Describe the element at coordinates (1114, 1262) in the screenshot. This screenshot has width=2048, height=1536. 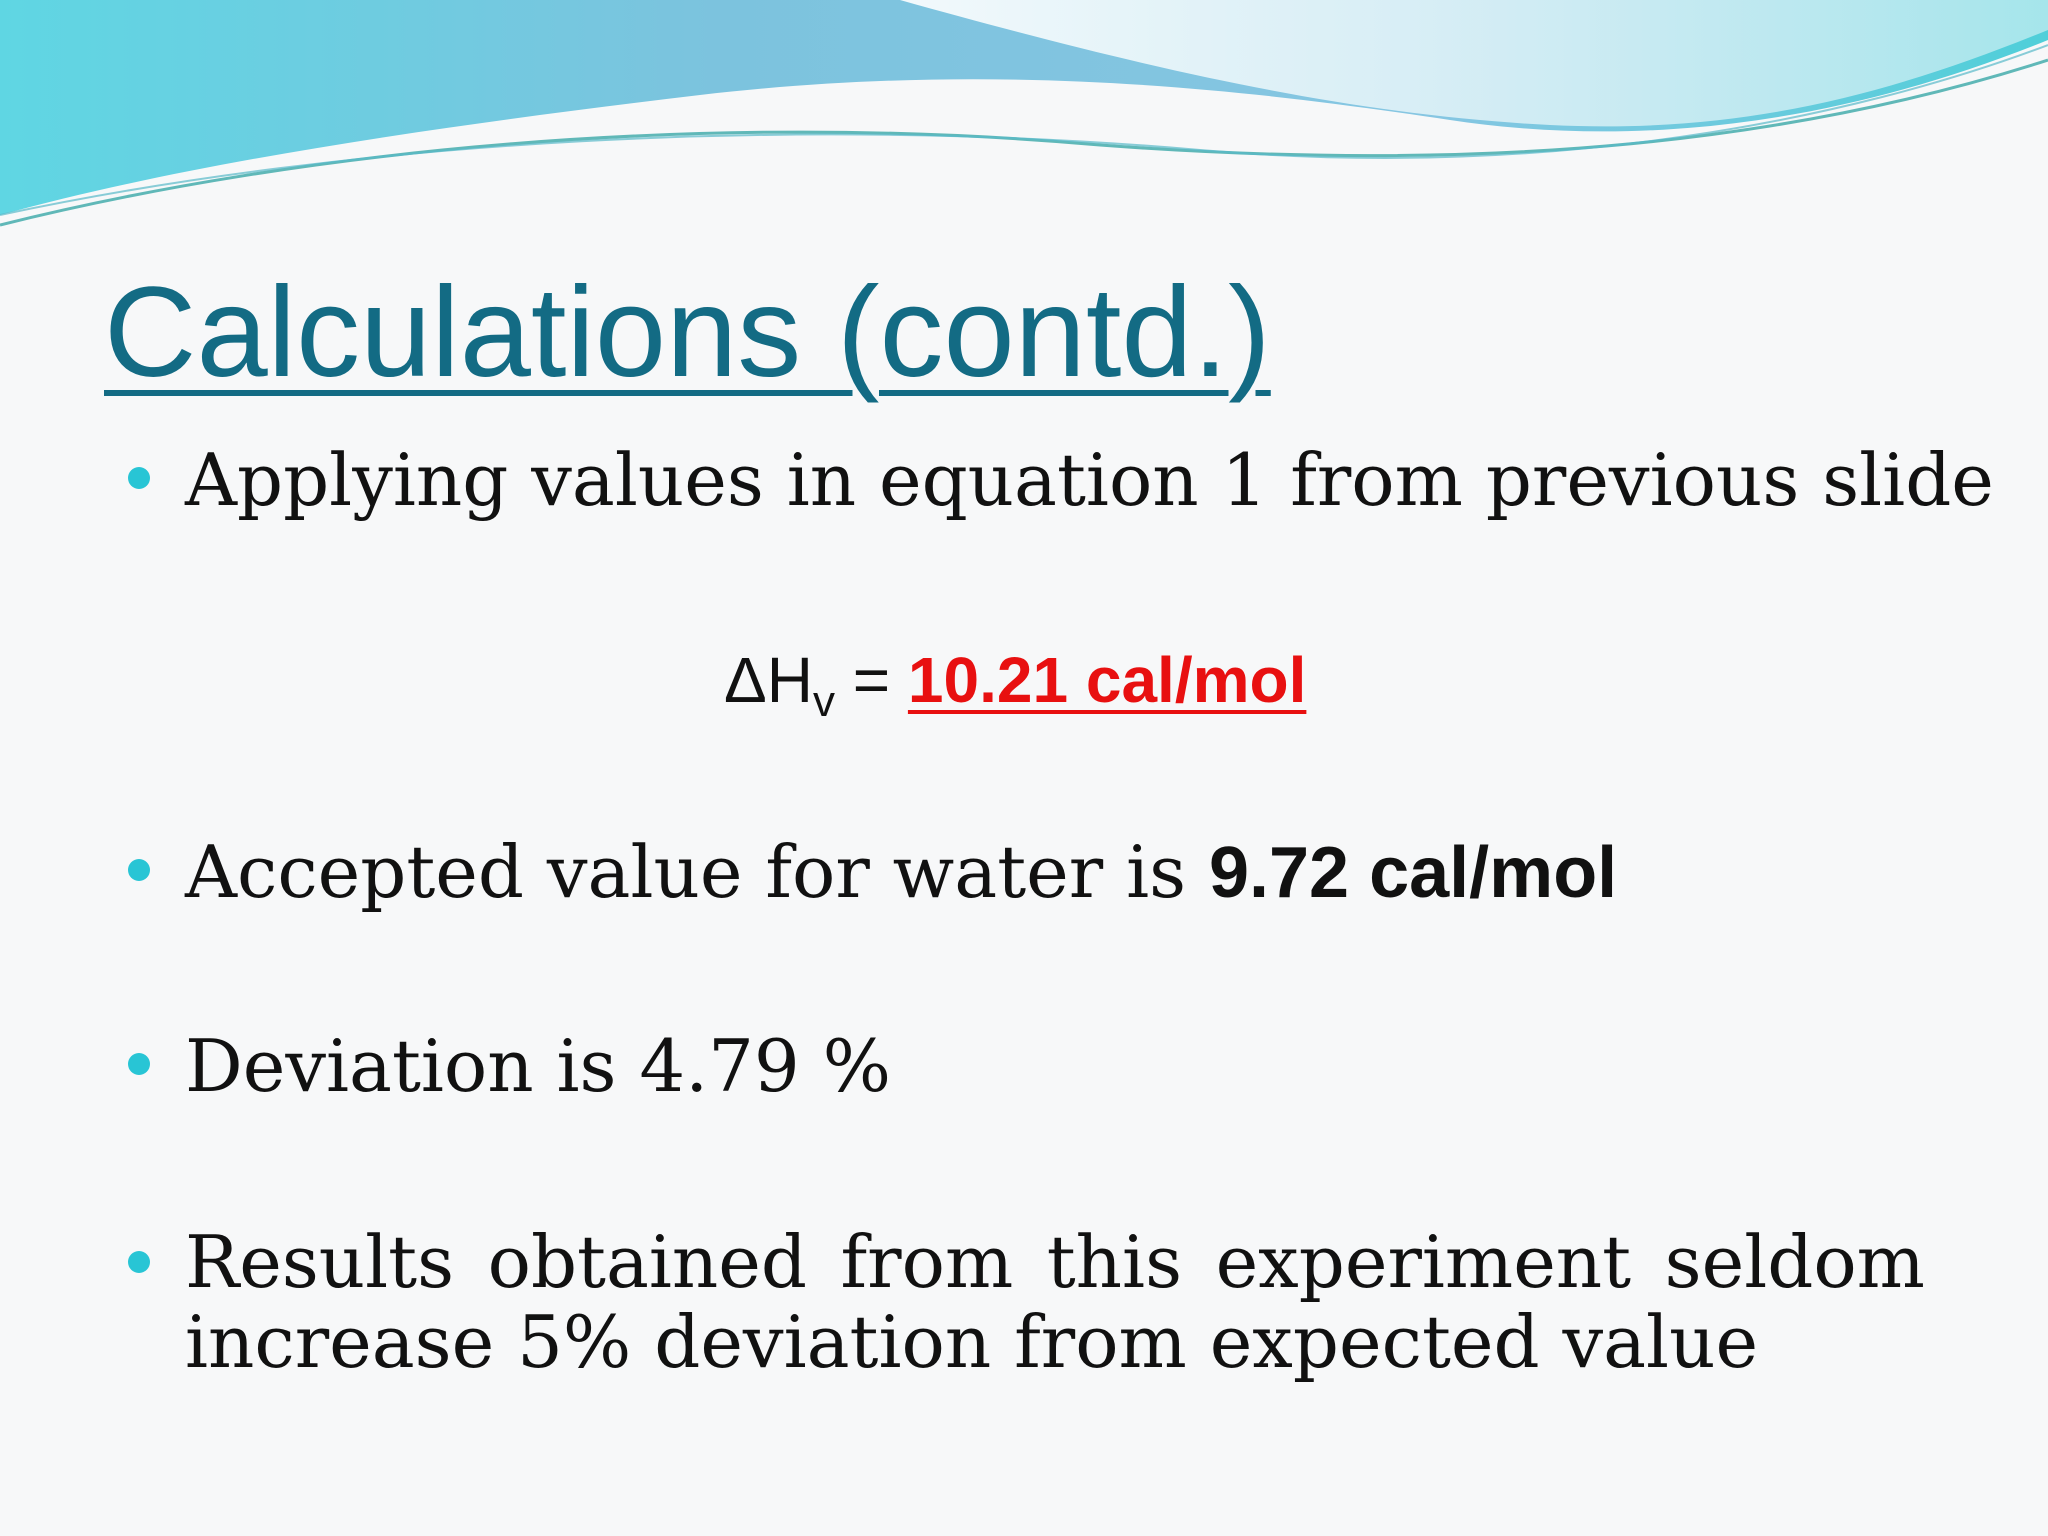
I see `word: this` at that location.